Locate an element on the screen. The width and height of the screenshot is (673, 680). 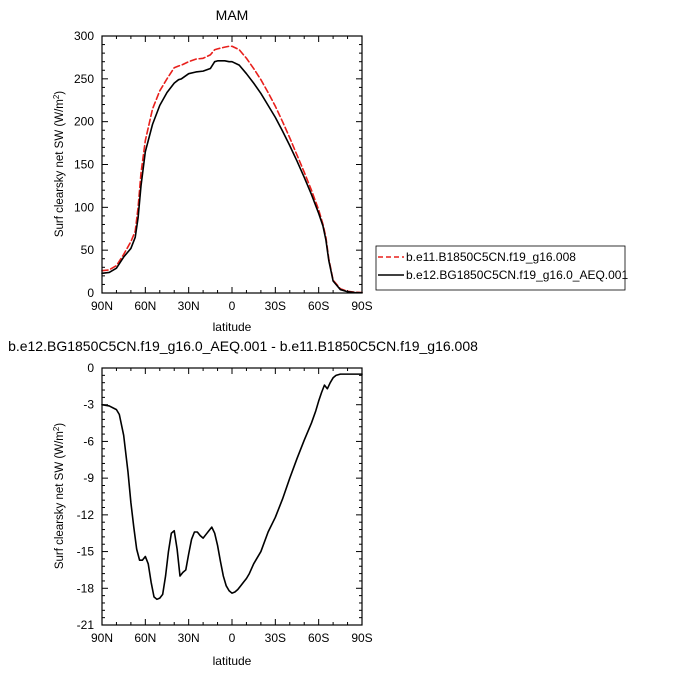
bottom-chart-x-tick-label: 90S is located at coordinates (361, 638).